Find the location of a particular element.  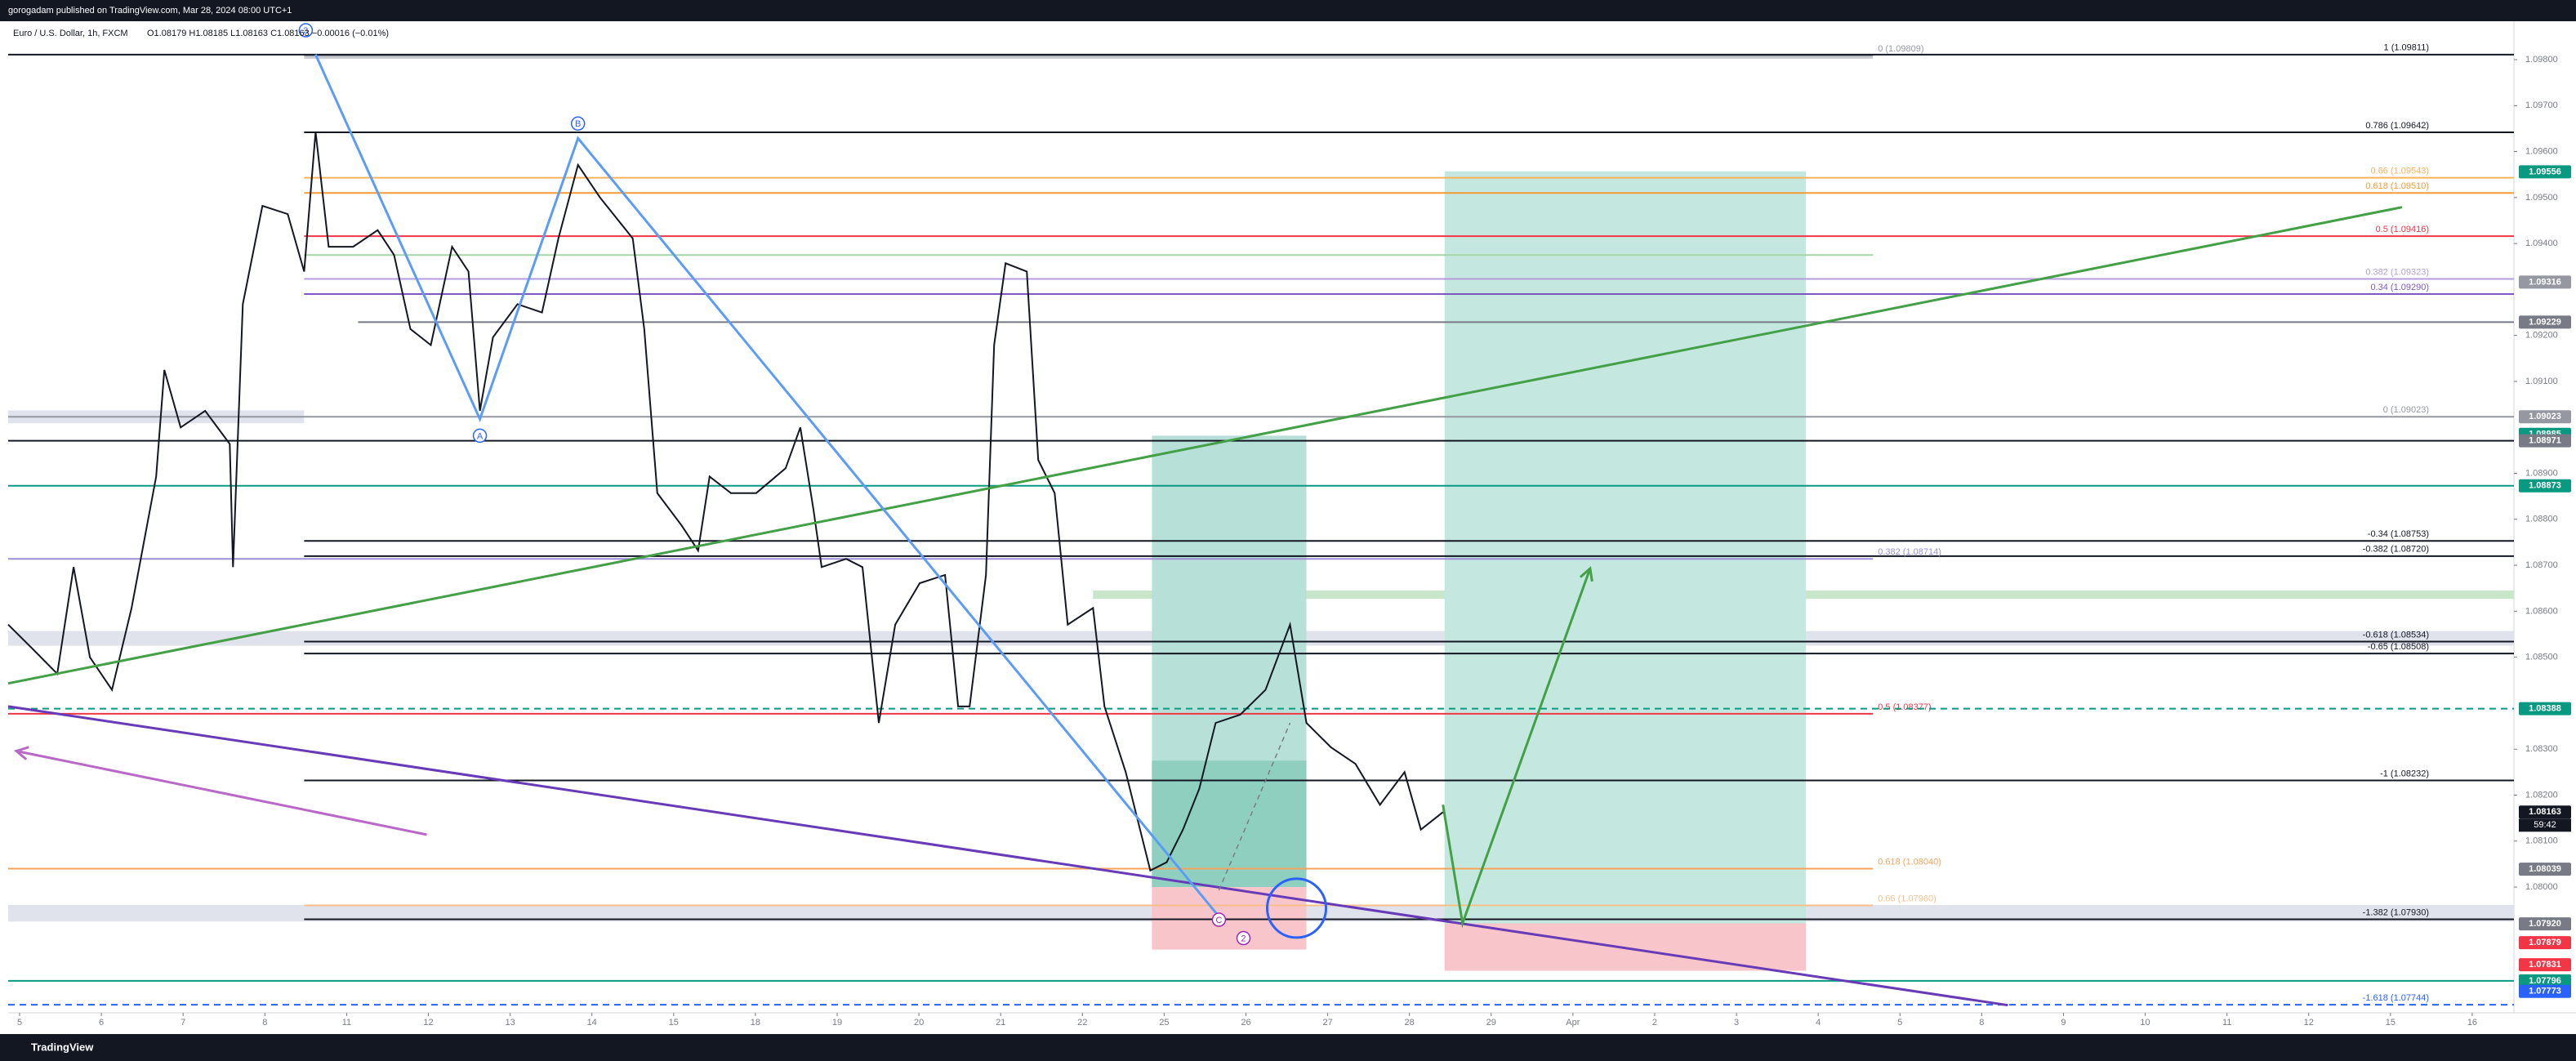

y-tick-label: 1.08600 is located at coordinates (2541, 611).